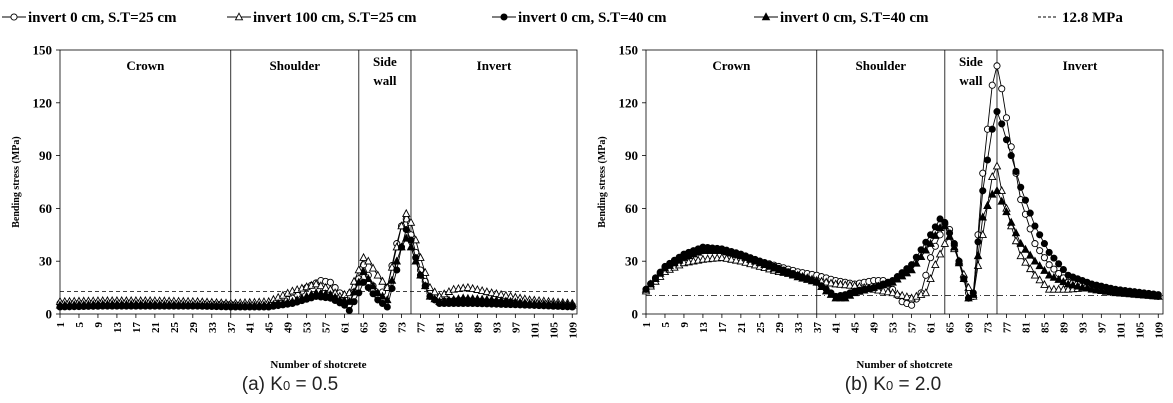 Image resolution: width=1173 pixels, height=403 pixels. What do you see at coordinates (731, 65) in the screenshot?
I see `region-label: Crown` at bounding box center [731, 65].